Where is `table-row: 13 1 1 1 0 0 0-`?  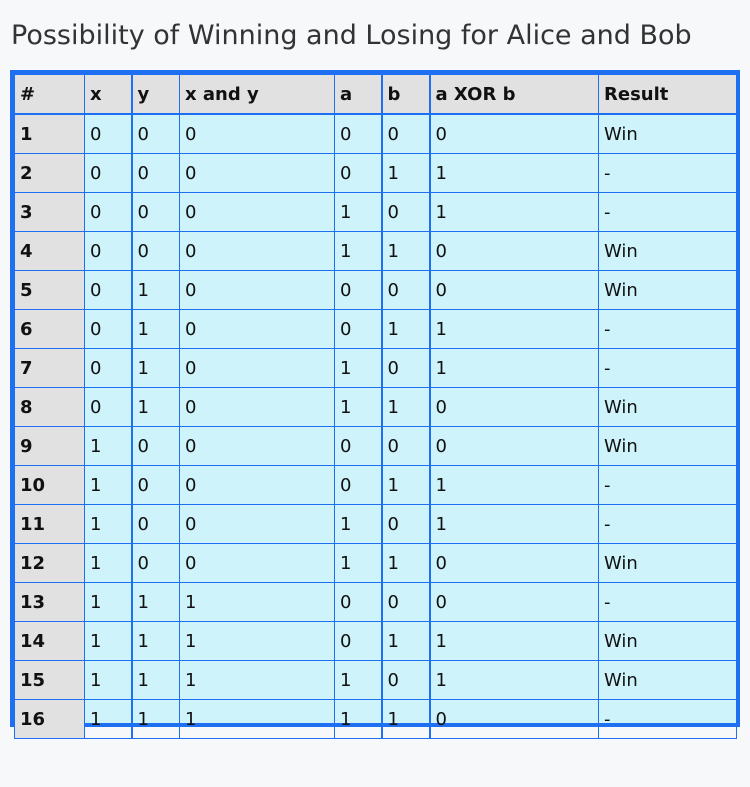
table-row: 13 1 1 1 0 0 0- is located at coordinates (375, 602).